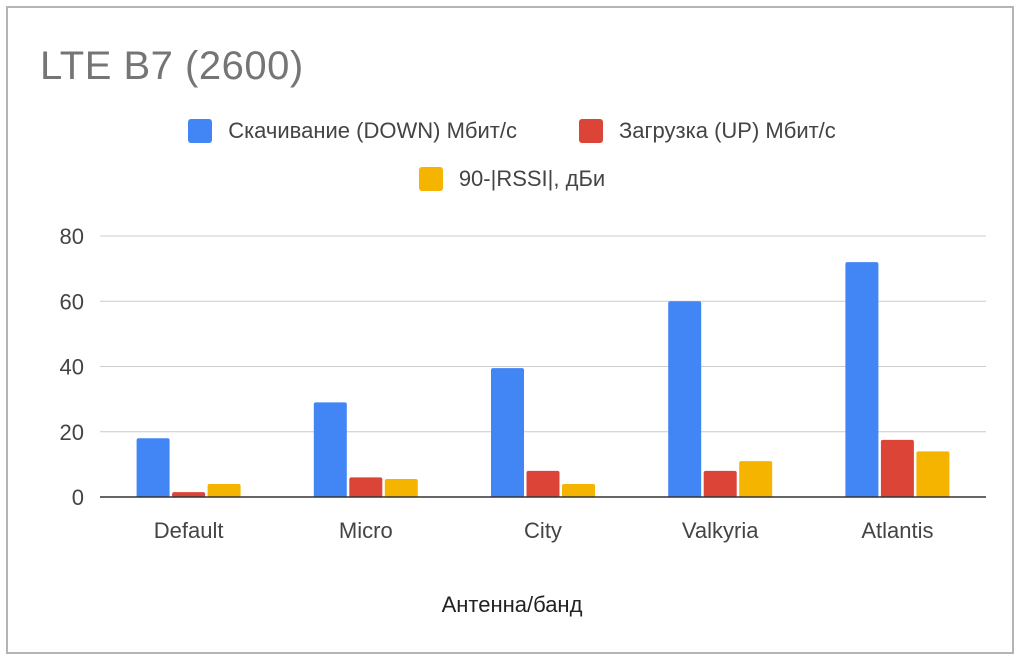 This screenshot has height=662, width=1024. I want to click on bar-up-valkyria, so click(720, 483).